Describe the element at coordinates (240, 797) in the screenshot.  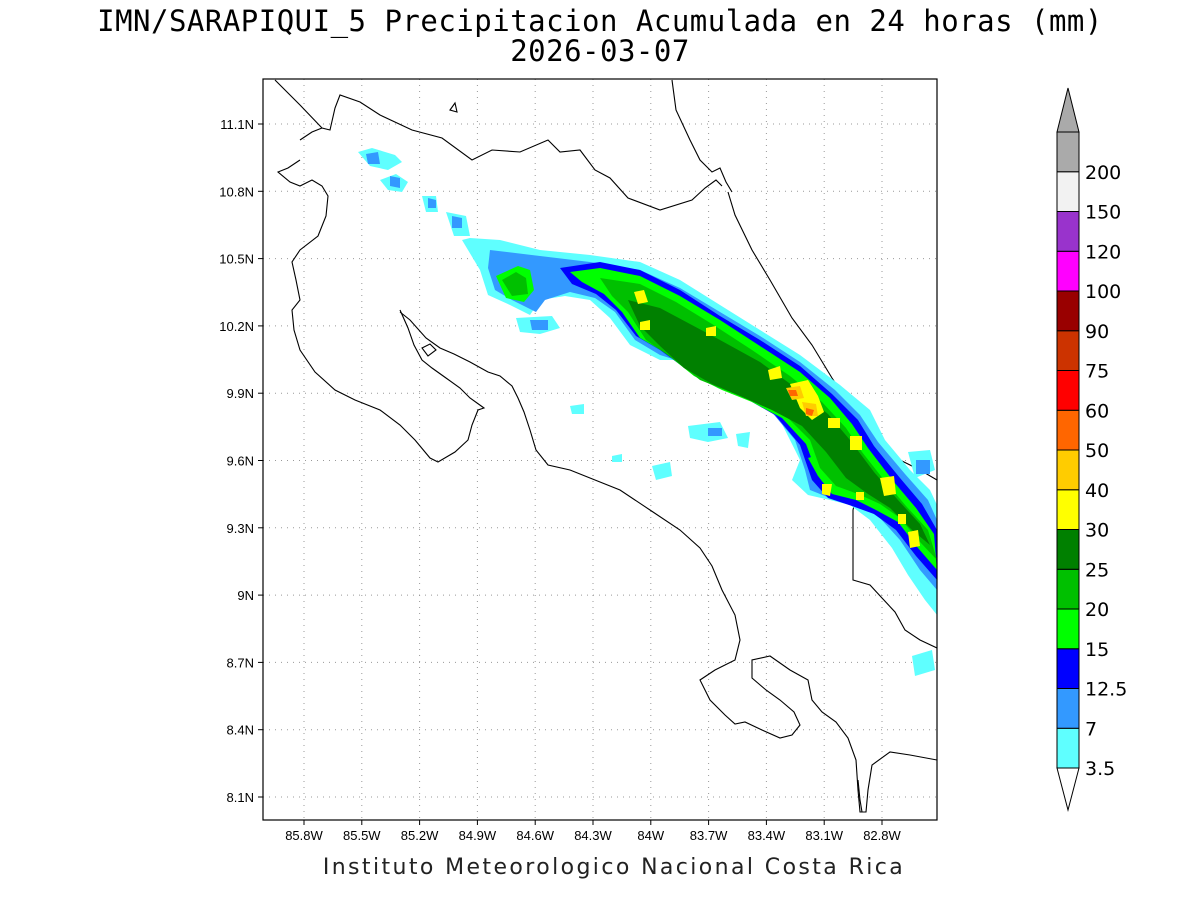
I see `lat-tick-label: 8.1N` at that location.